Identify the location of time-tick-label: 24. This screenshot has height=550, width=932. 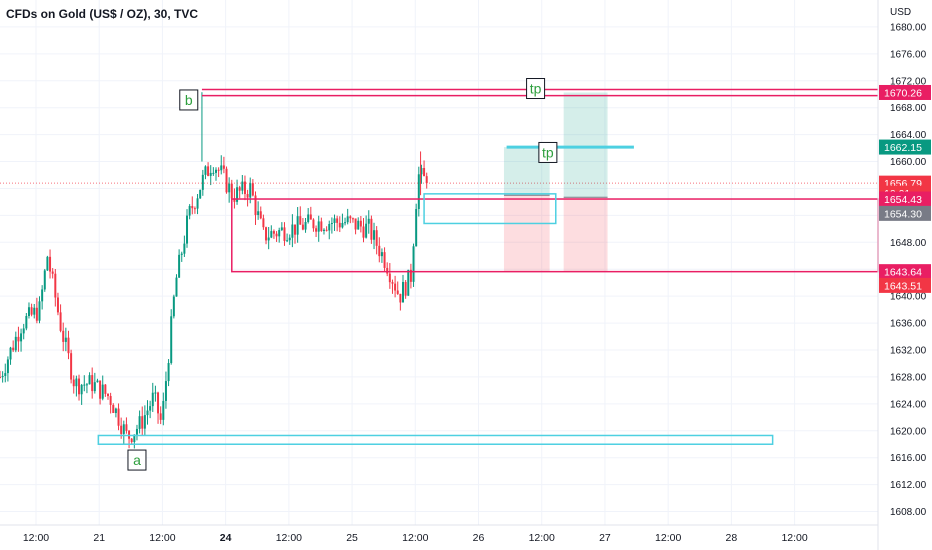
(226, 538).